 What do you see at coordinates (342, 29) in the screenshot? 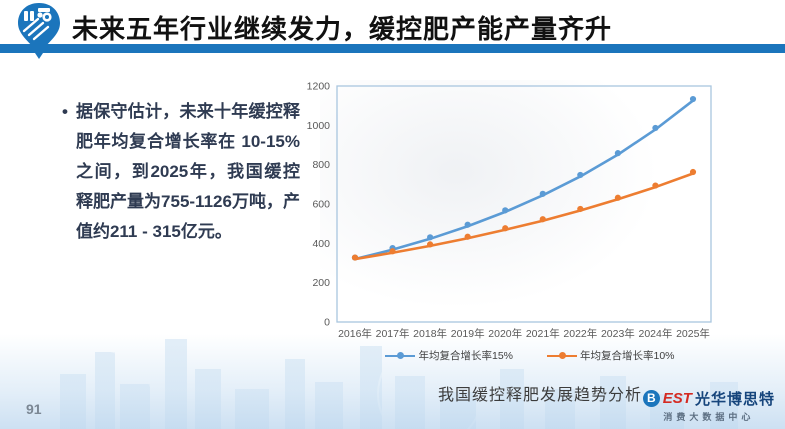
I see `page-title: 未来五年行业继续发力，缓控肥产能产量齐升` at bounding box center [342, 29].